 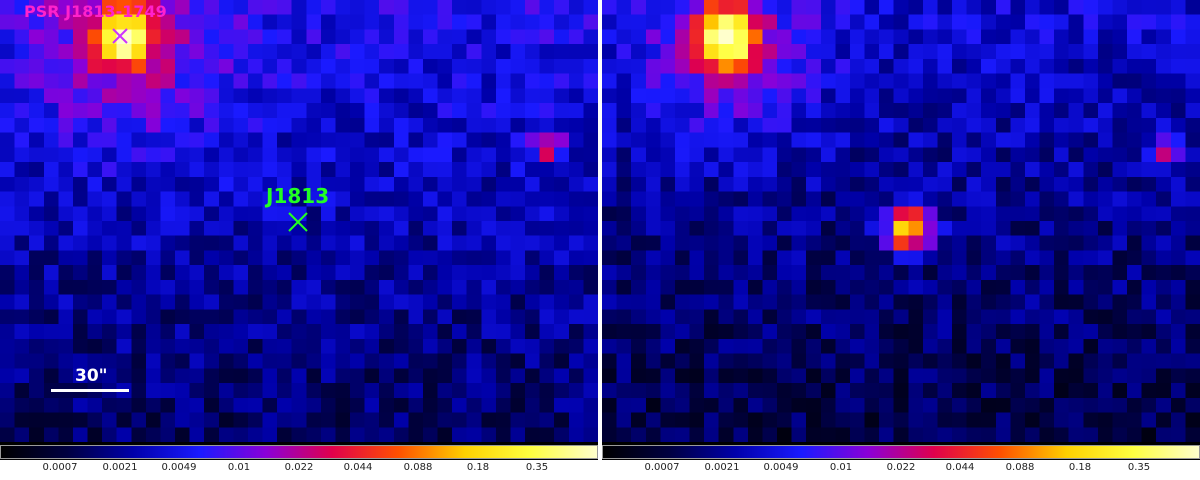 What do you see at coordinates (95, 11) in the screenshot?
I see `pulsar-label: PSR J1813-1749` at bounding box center [95, 11].